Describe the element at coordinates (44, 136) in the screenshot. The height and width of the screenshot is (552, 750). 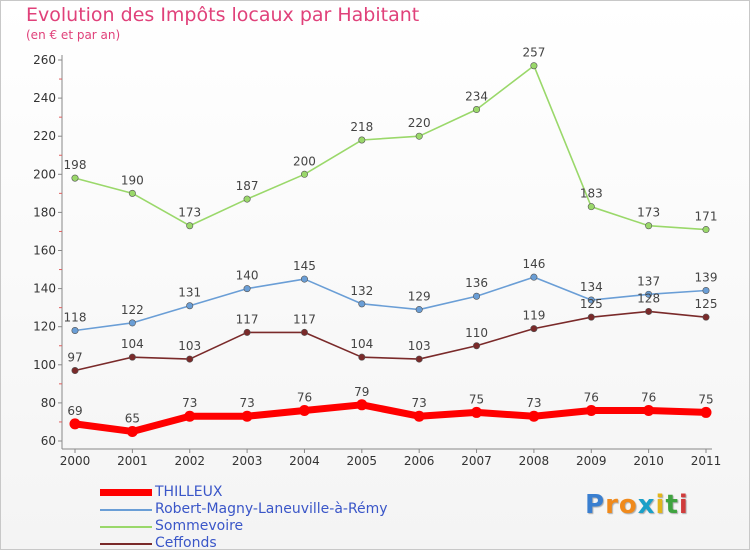
I see `y-tick-label: 220` at that location.